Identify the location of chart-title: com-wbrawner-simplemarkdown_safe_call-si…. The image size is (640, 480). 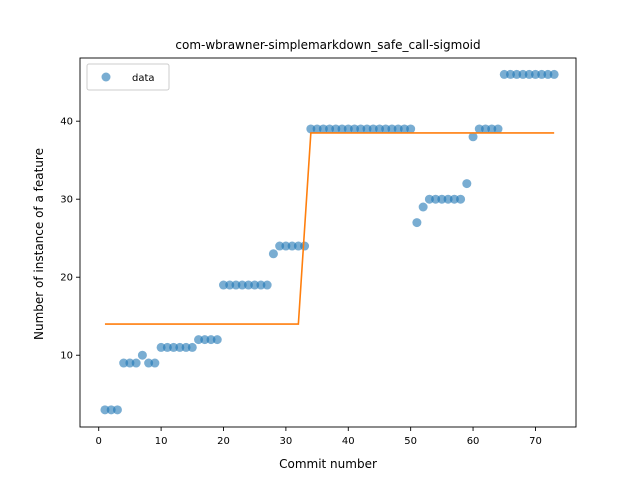
(327, 45).